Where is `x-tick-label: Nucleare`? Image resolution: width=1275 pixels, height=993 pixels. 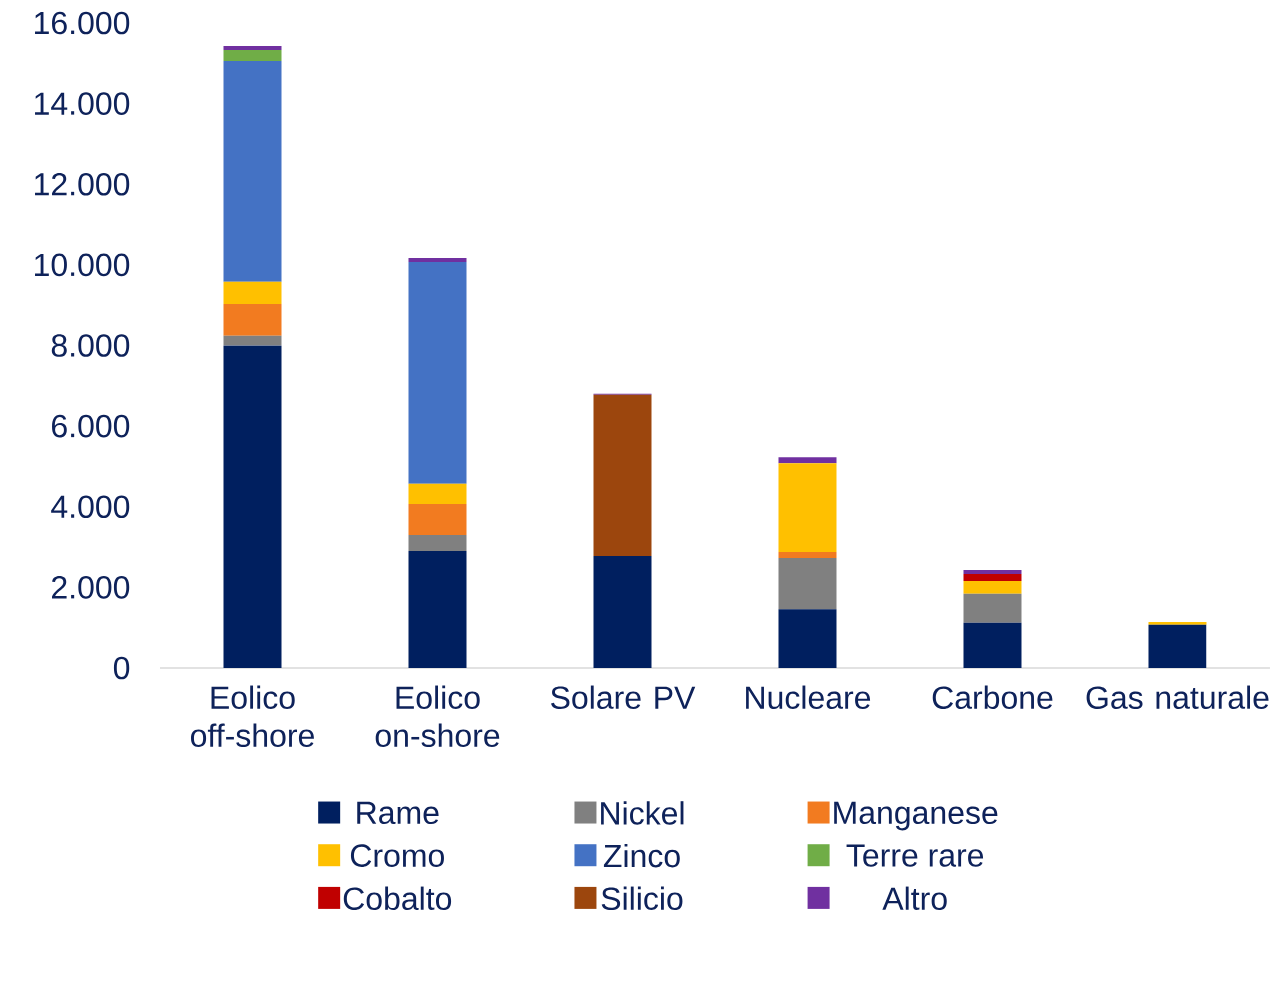
x-tick-label: Nucleare is located at coordinates (808, 697).